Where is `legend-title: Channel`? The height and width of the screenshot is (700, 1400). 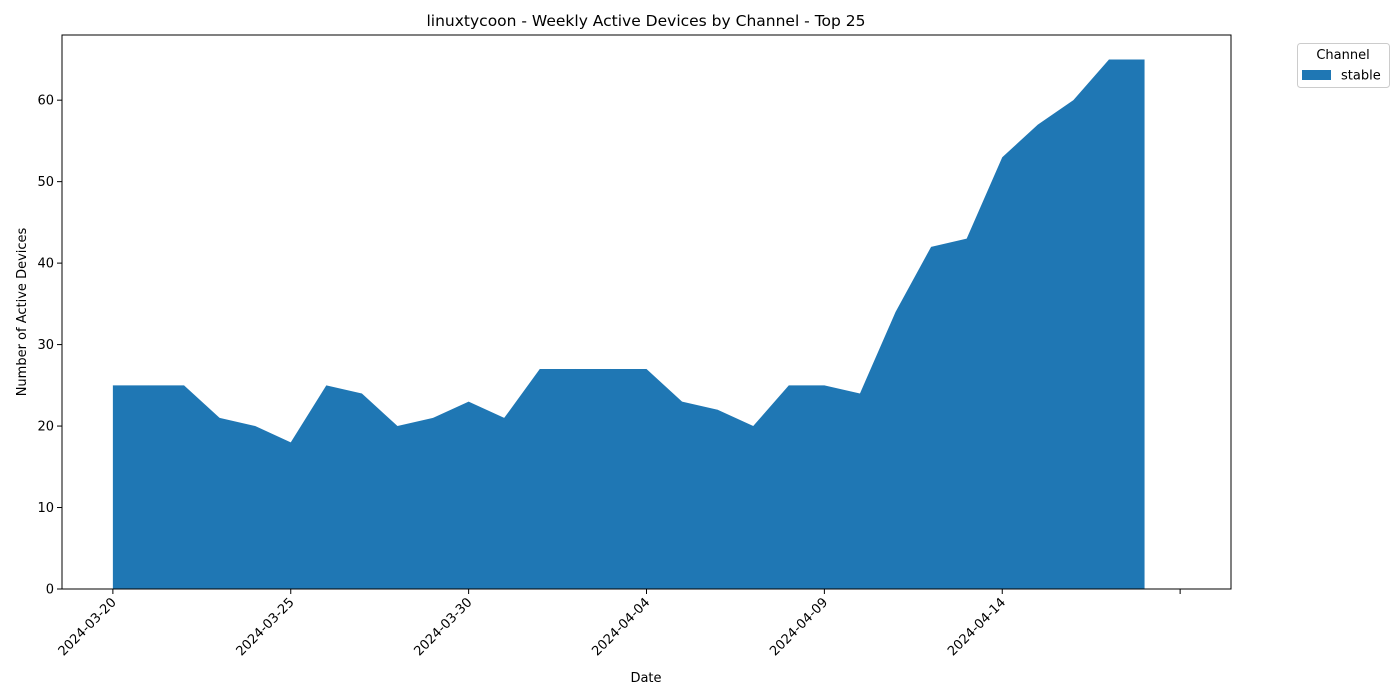
legend-title: Channel is located at coordinates (1342, 55).